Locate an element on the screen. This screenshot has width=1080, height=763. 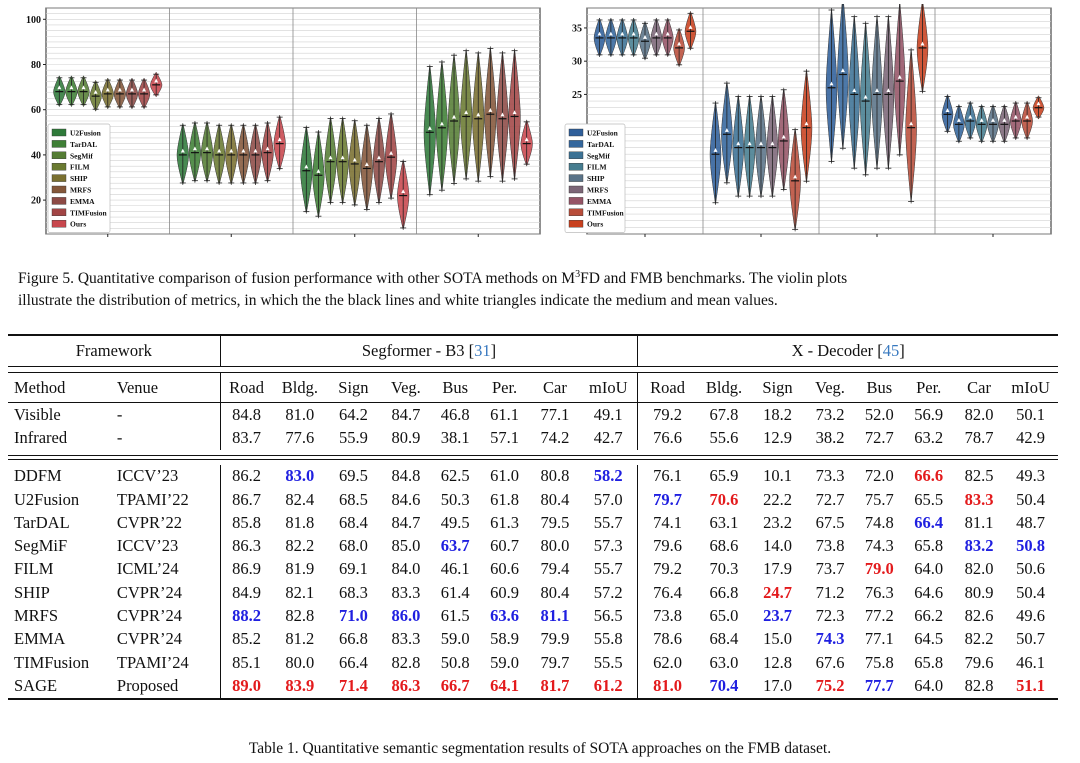
value-cell: 81.2 is located at coordinates (300, 639).